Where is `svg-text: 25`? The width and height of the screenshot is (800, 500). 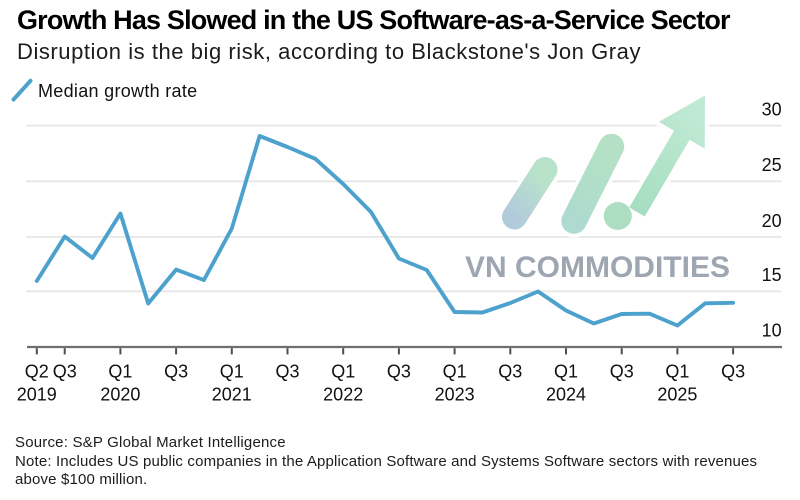 svg-text: 25 is located at coordinates (772, 165).